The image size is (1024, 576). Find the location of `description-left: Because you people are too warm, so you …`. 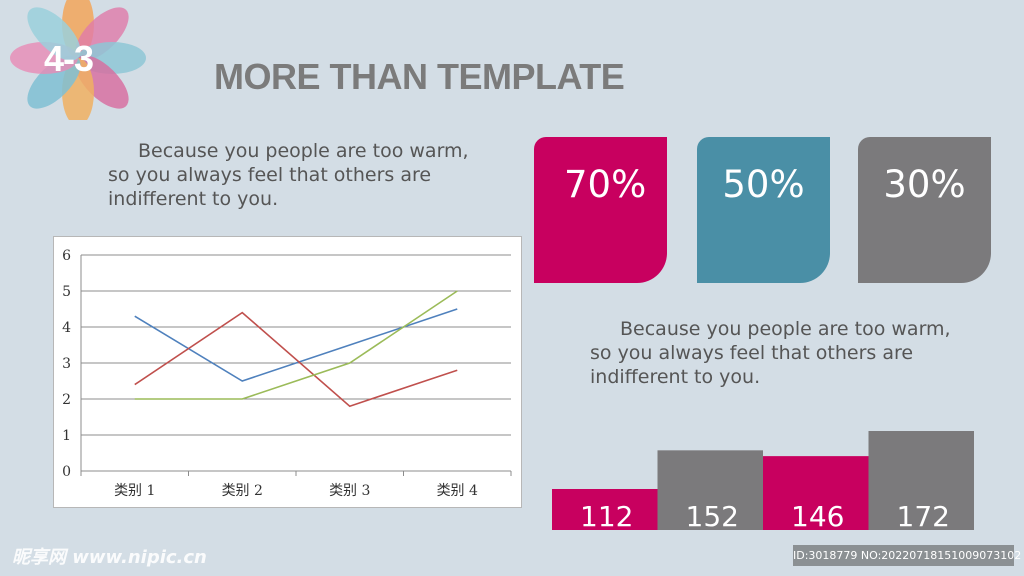

description-left: Because you people are too warm, so you … is located at coordinates (288, 175).